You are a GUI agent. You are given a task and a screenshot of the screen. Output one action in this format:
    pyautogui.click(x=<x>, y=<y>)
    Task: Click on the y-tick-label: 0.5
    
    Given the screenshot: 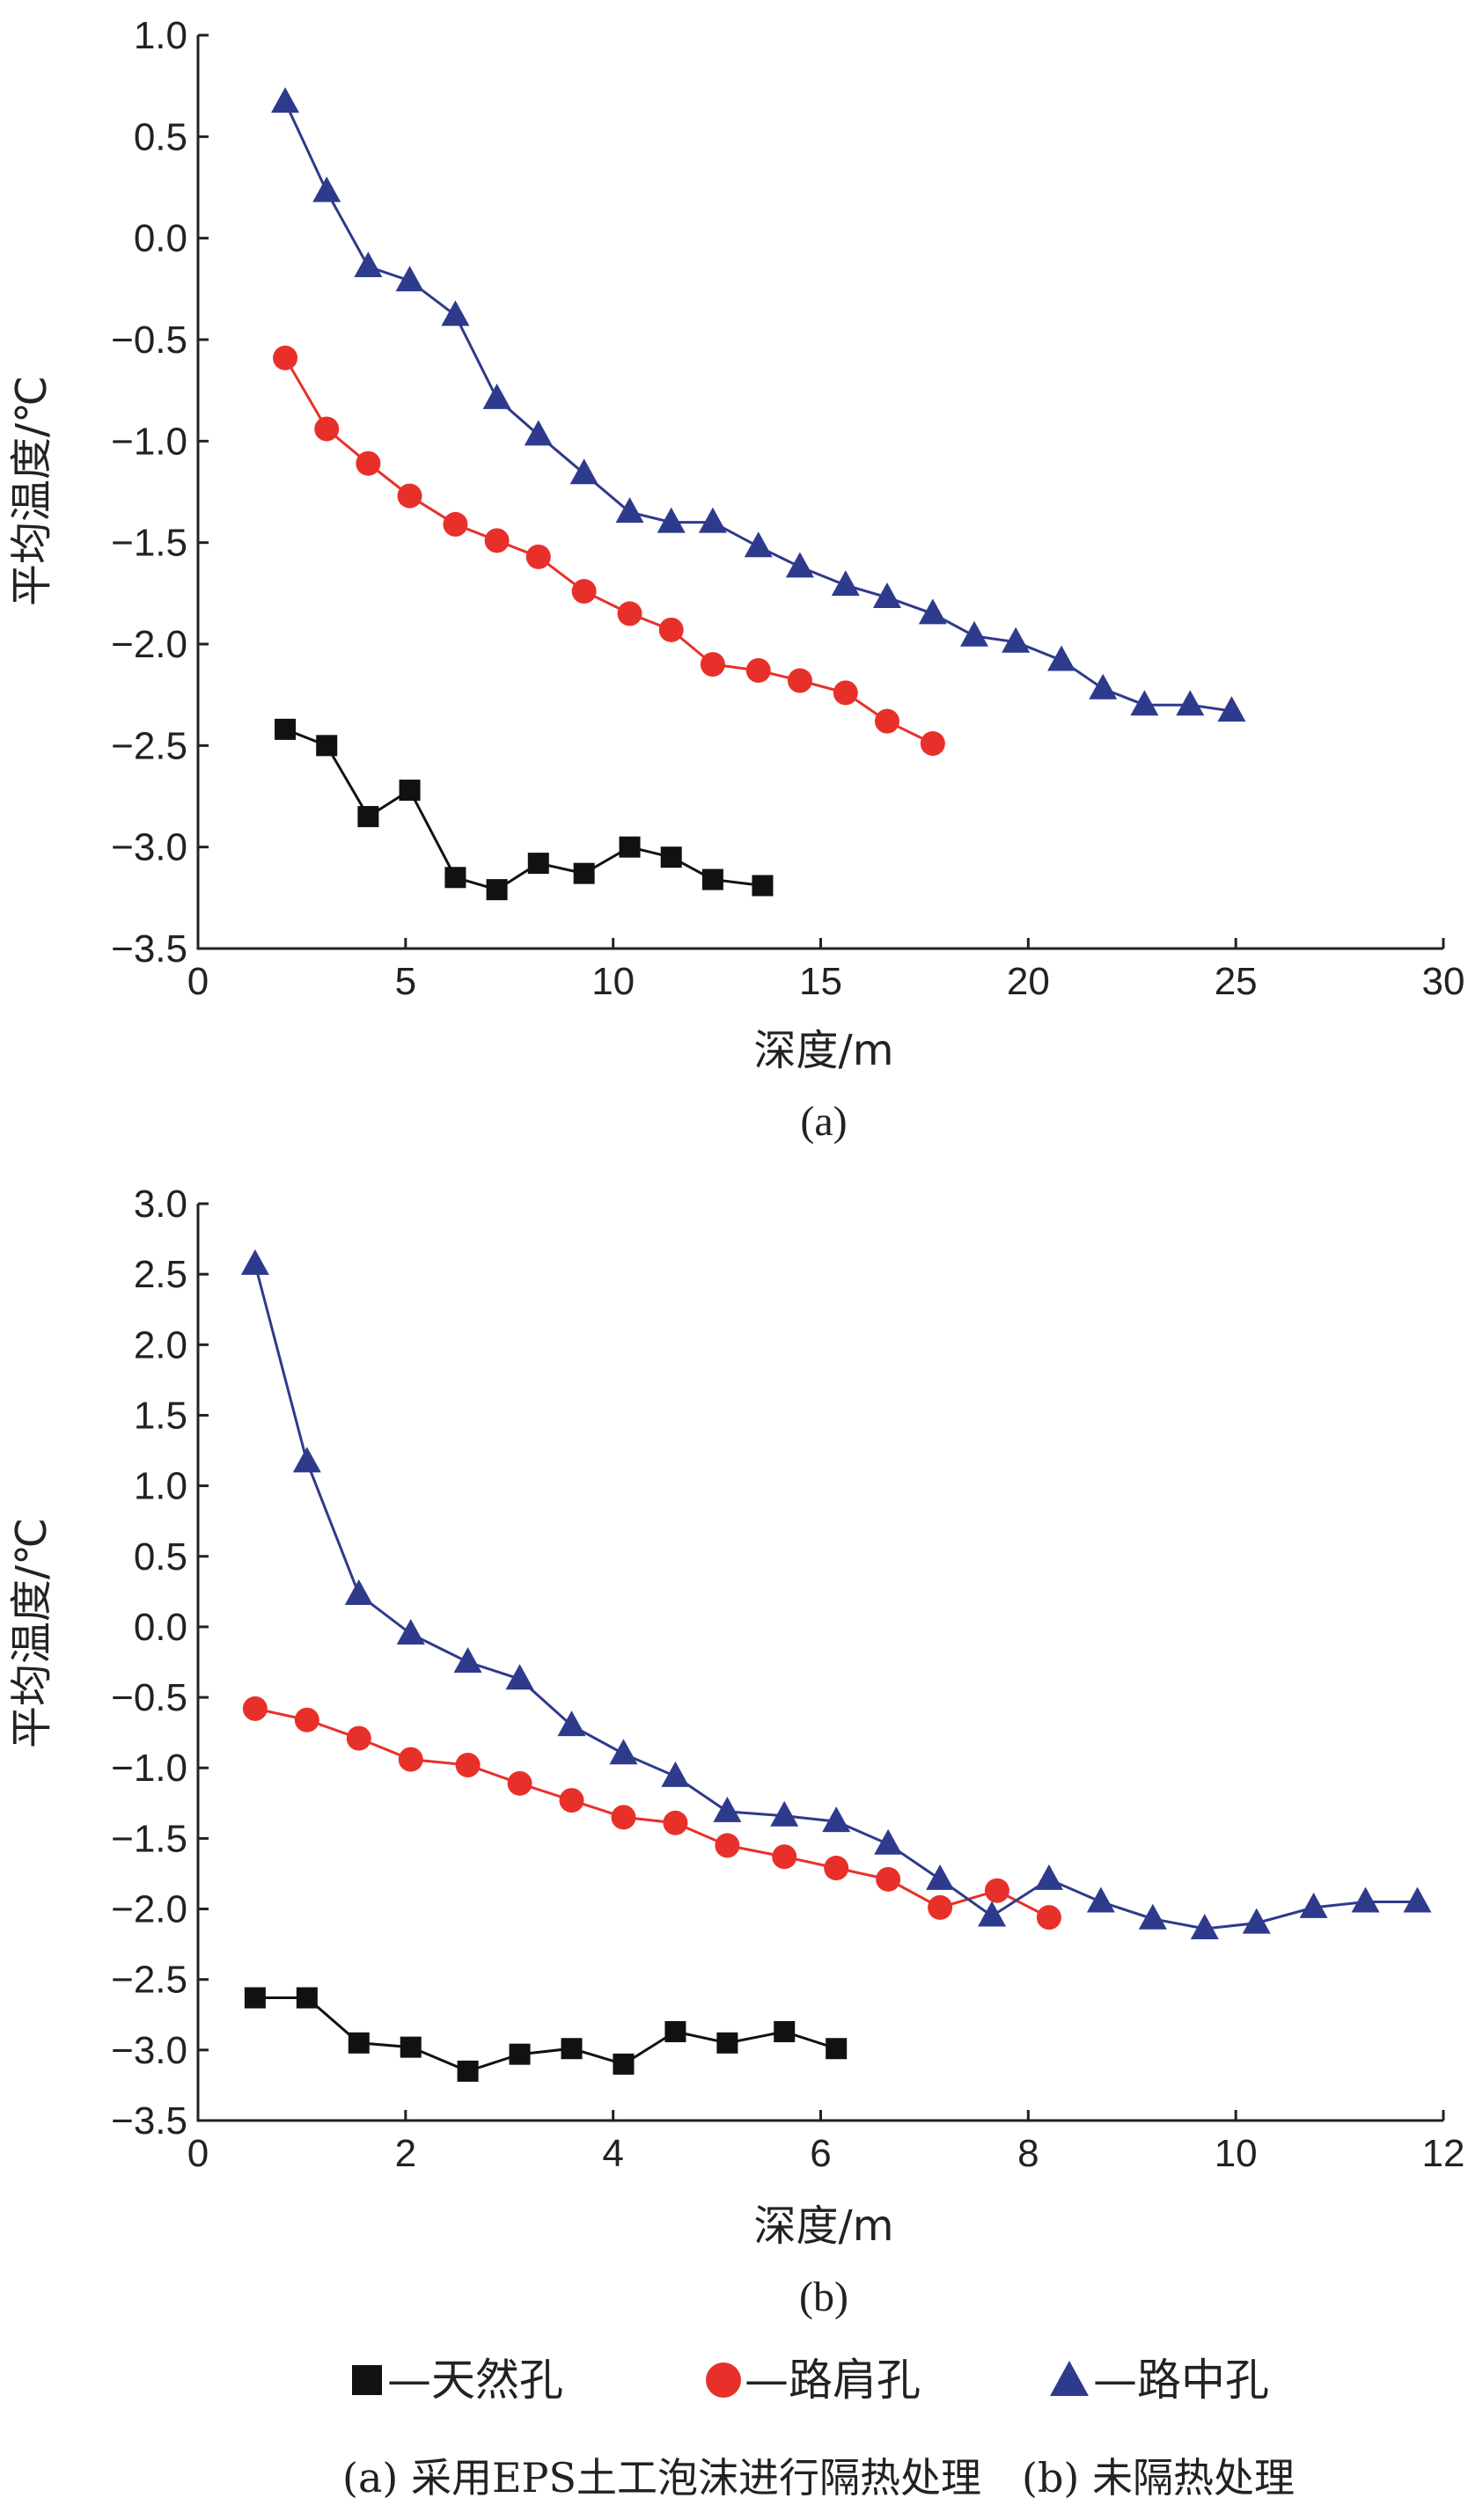 What is the action you would take?
    pyautogui.click(x=160, y=136)
    